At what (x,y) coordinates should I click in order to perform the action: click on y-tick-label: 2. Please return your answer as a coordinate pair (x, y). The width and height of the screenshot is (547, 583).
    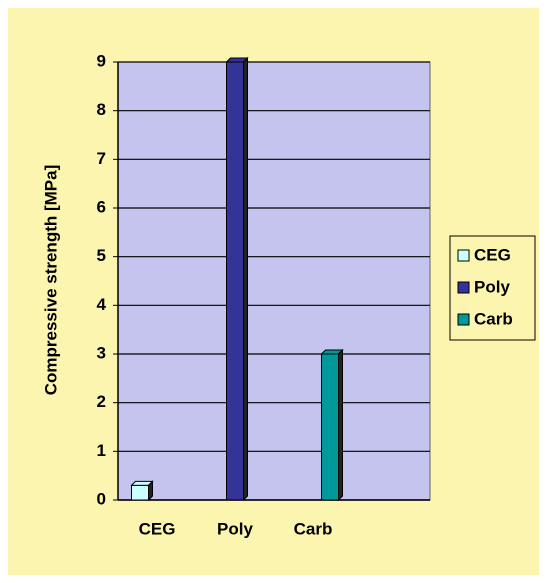
    Looking at the image, I should click on (101, 401).